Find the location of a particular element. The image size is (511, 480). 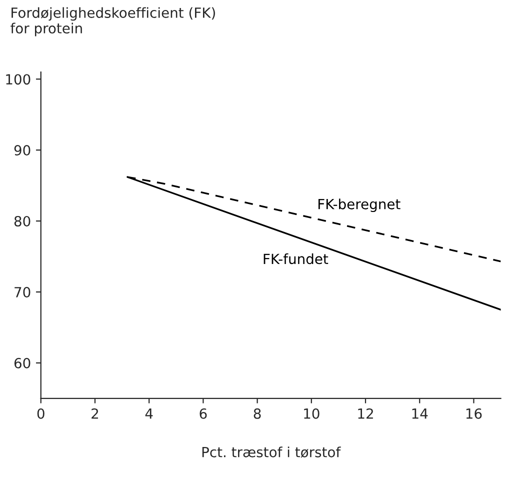

y-axis-title: Fordøjelighedskoefficient (FK) for protein is located at coordinates (112, 21).